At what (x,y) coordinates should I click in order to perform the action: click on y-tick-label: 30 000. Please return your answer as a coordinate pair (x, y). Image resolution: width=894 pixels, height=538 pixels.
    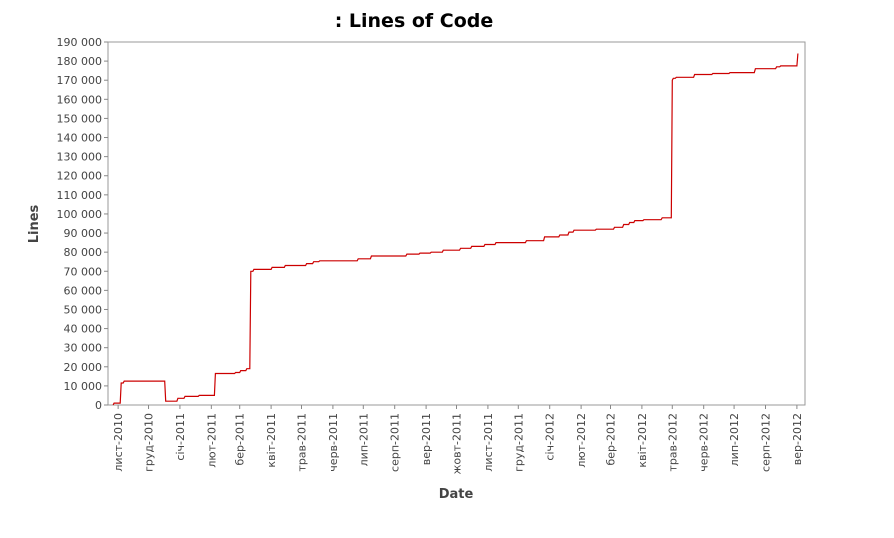
    Looking at the image, I should click on (83, 348).